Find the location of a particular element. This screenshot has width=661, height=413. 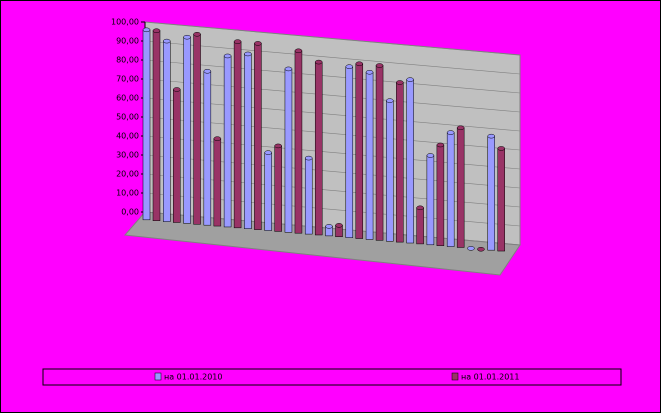

y-tick-label: 70,00 is located at coordinates (127, 79).